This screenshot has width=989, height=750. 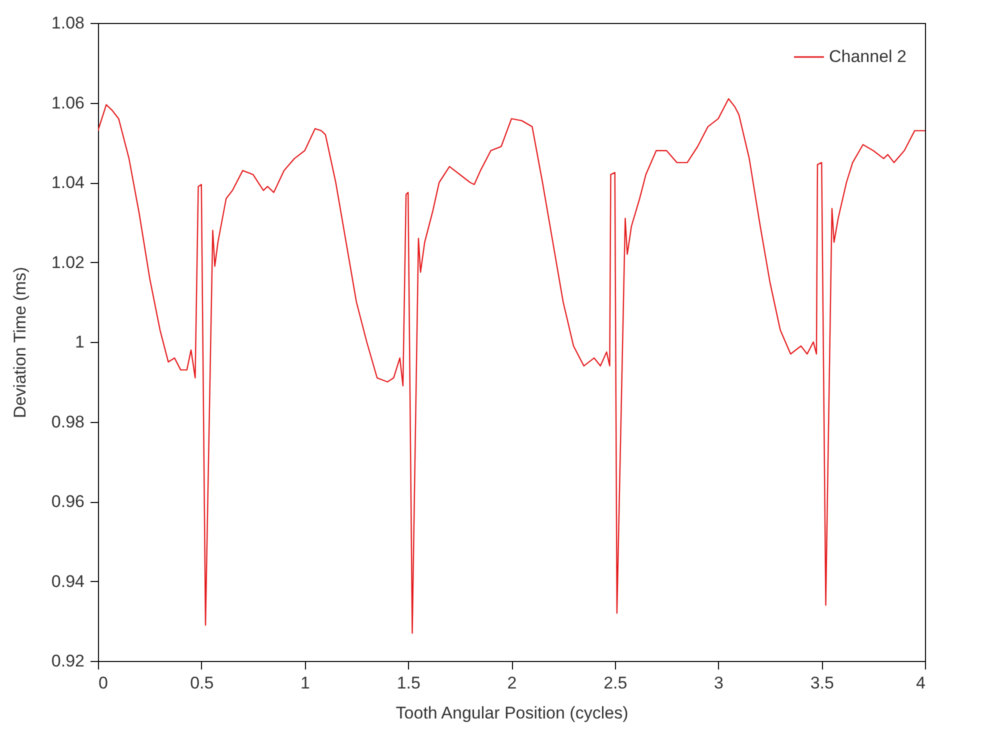 What do you see at coordinates (67, 581) in the screenshot?
I see `y-tick-label: 0.94` at bounding box center [67, 581].